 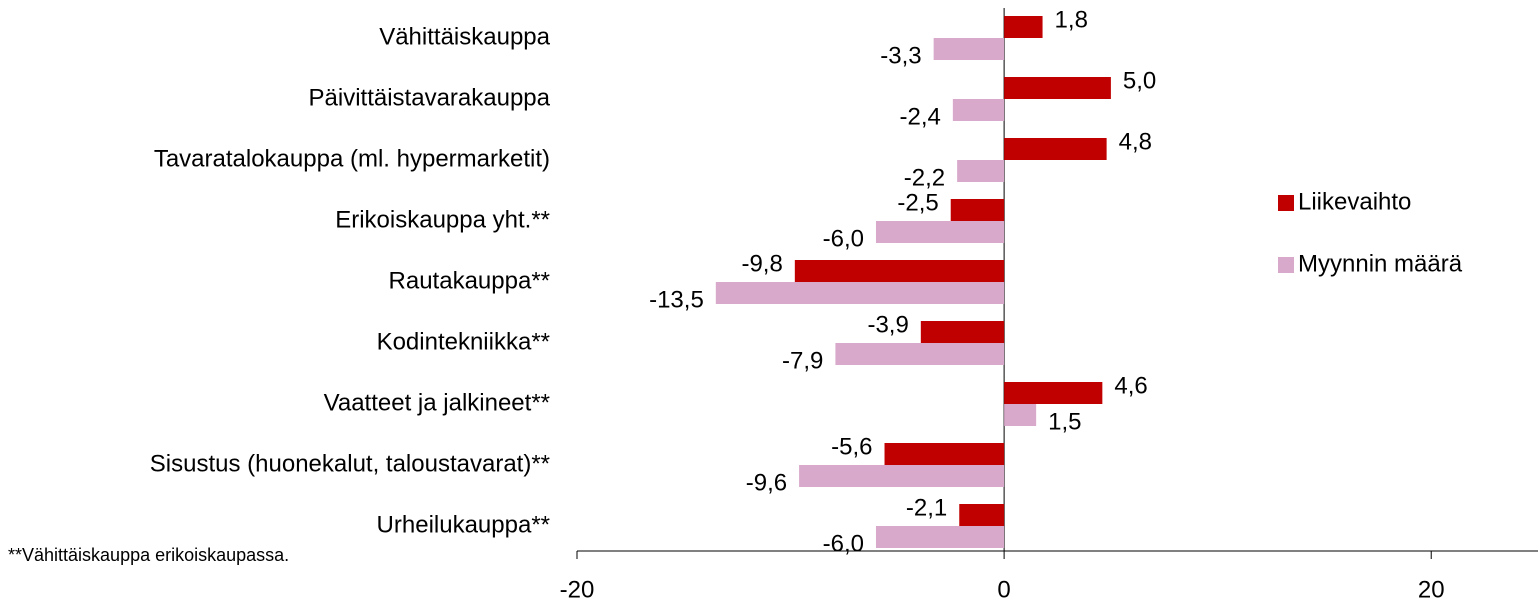 What do you see at coordinates (577, 589) in the screenshot?
I see `x-tick-label: -20` at bounding box center [577, 589].